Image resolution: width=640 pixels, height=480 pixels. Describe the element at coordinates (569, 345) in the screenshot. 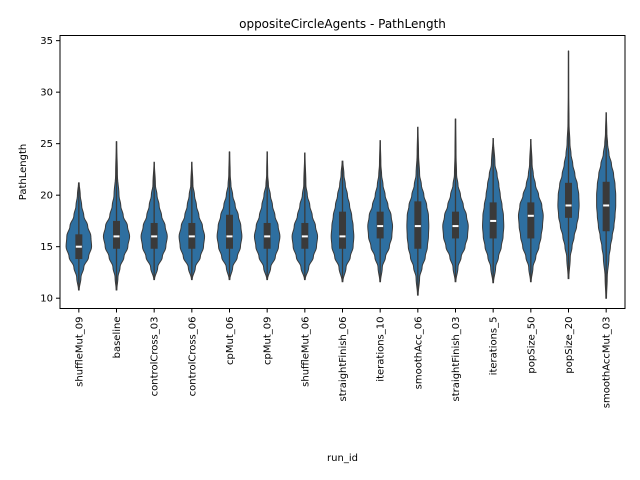

I see `x-tick-label: popSize_20` at that location.